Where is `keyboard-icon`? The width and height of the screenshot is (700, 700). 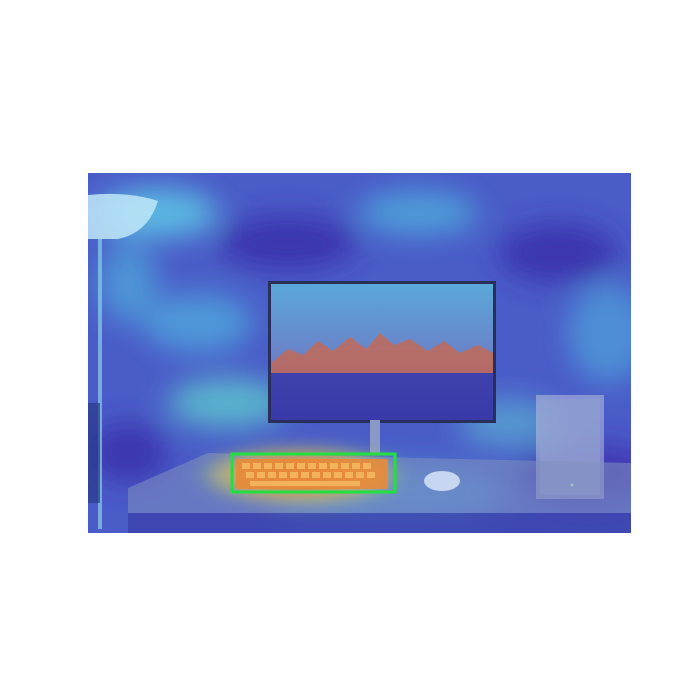
keyboard-icon is located at coordinates (312, 474).